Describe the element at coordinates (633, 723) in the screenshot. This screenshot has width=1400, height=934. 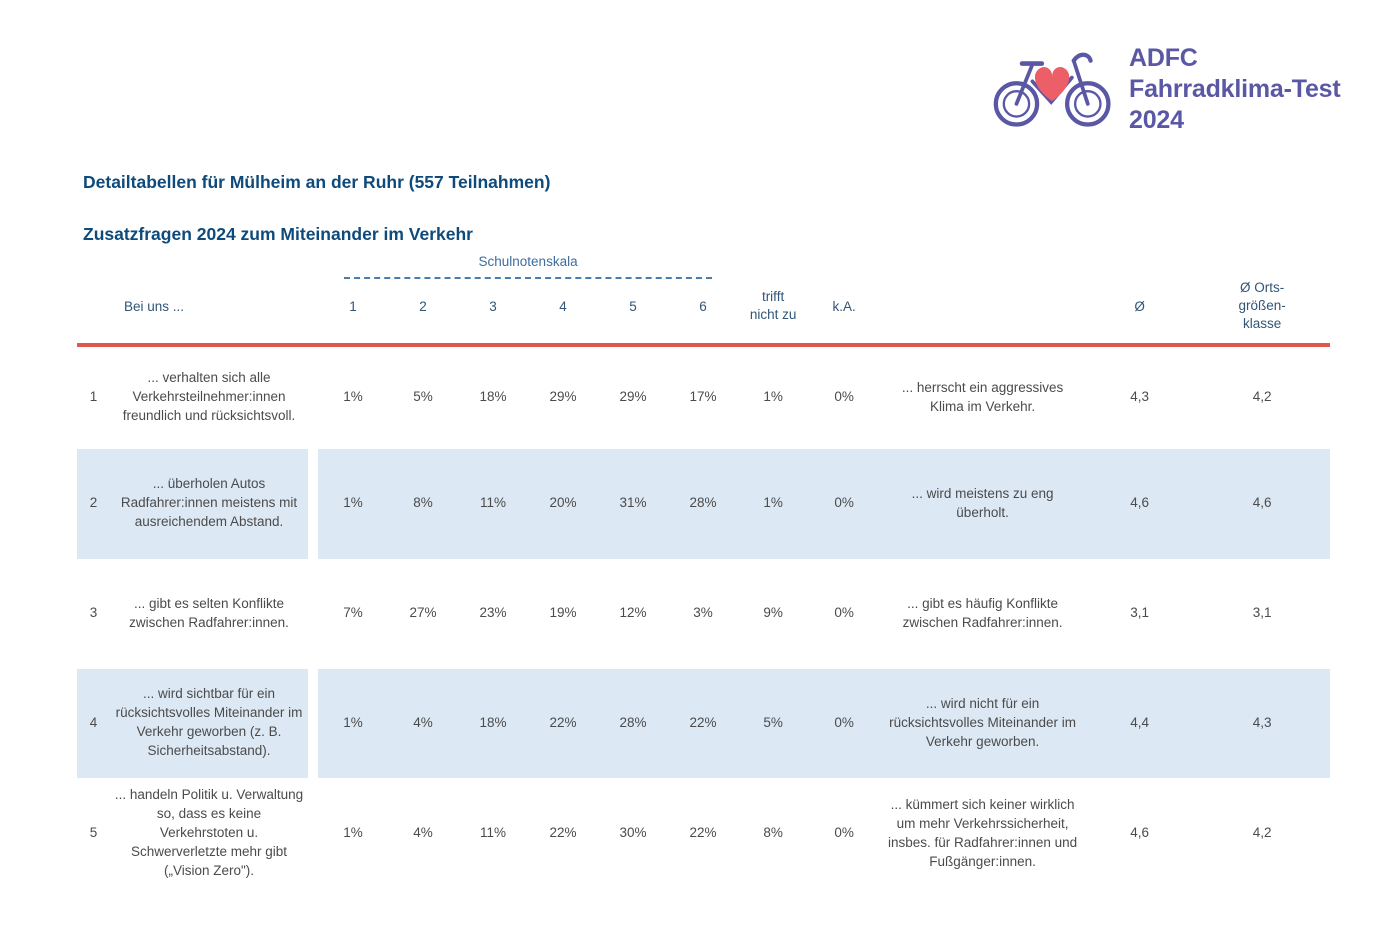
I see `grade-5-value: 28%` at that location.